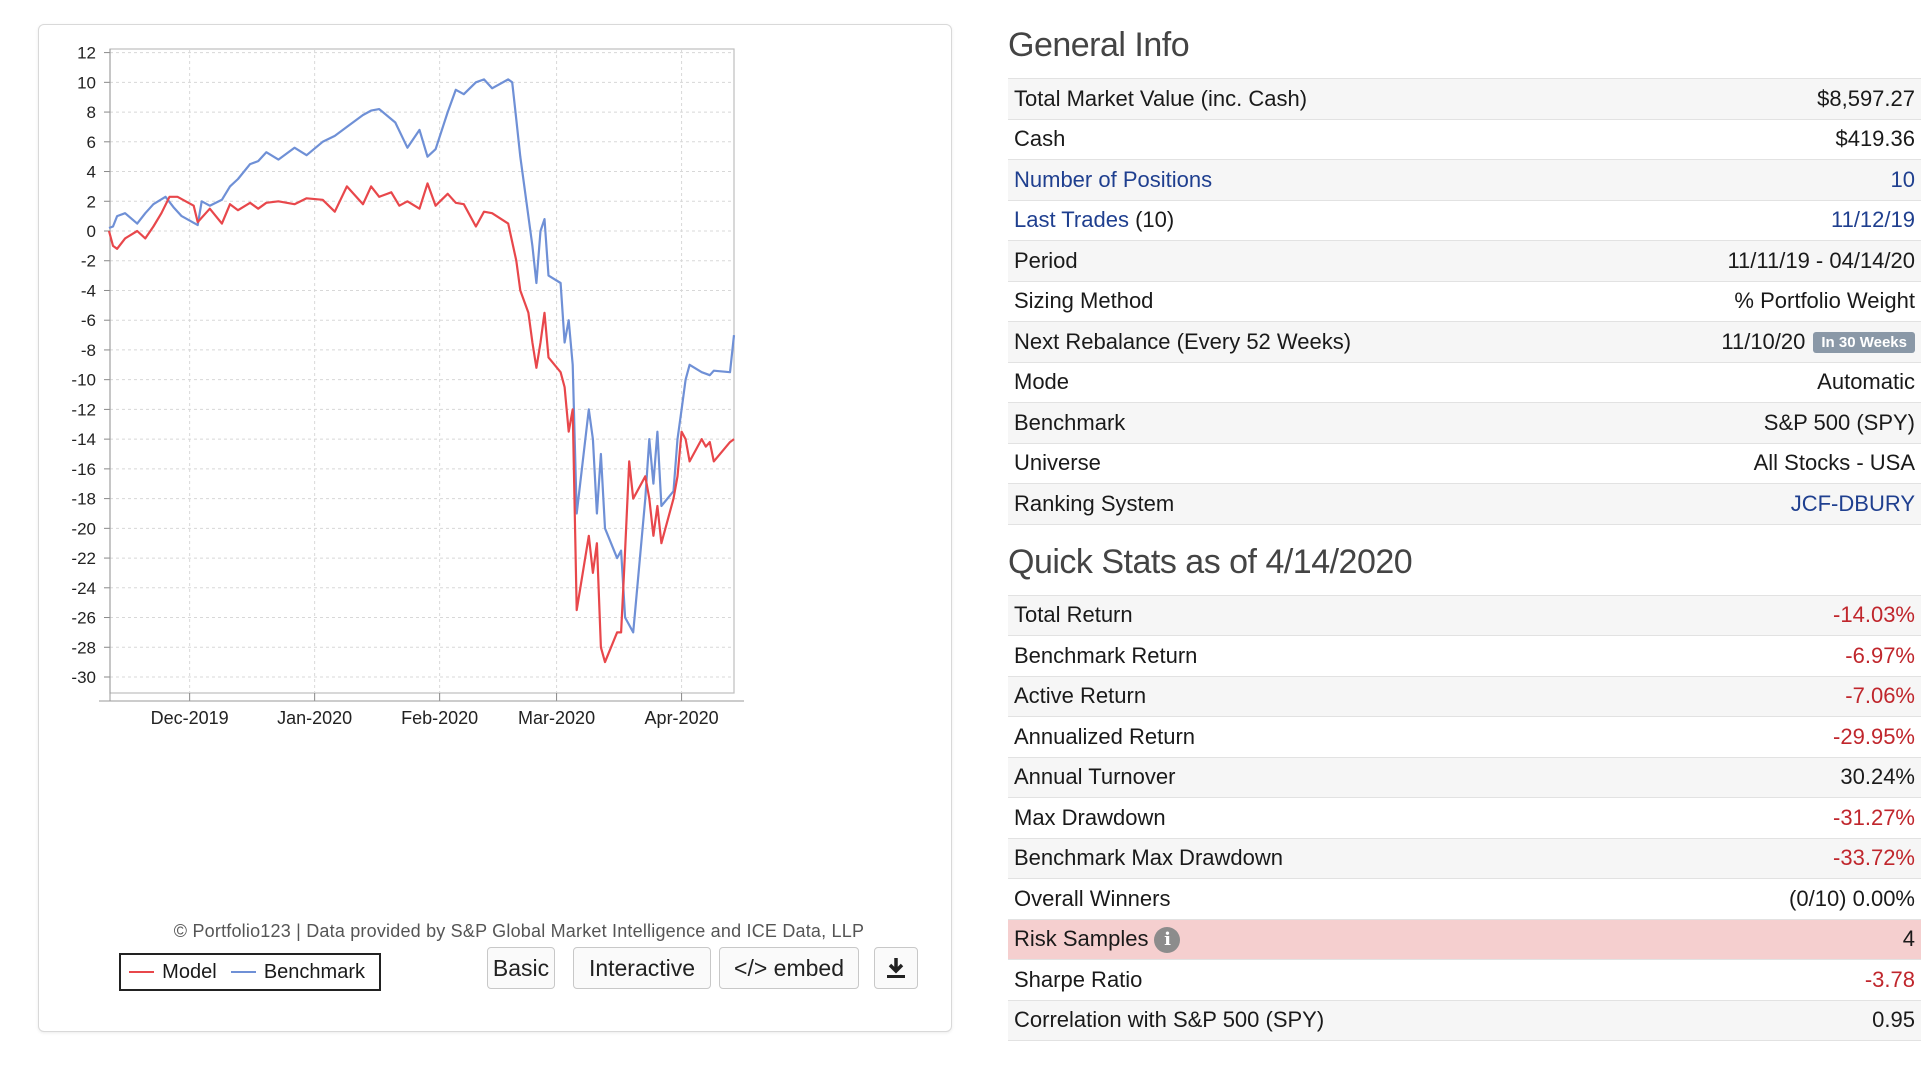 This screenshot has width=1928, height=1070. Describe the element at coordinates (1295, 422) in the screenshot. I see `row-label: Benchmark` at that location.